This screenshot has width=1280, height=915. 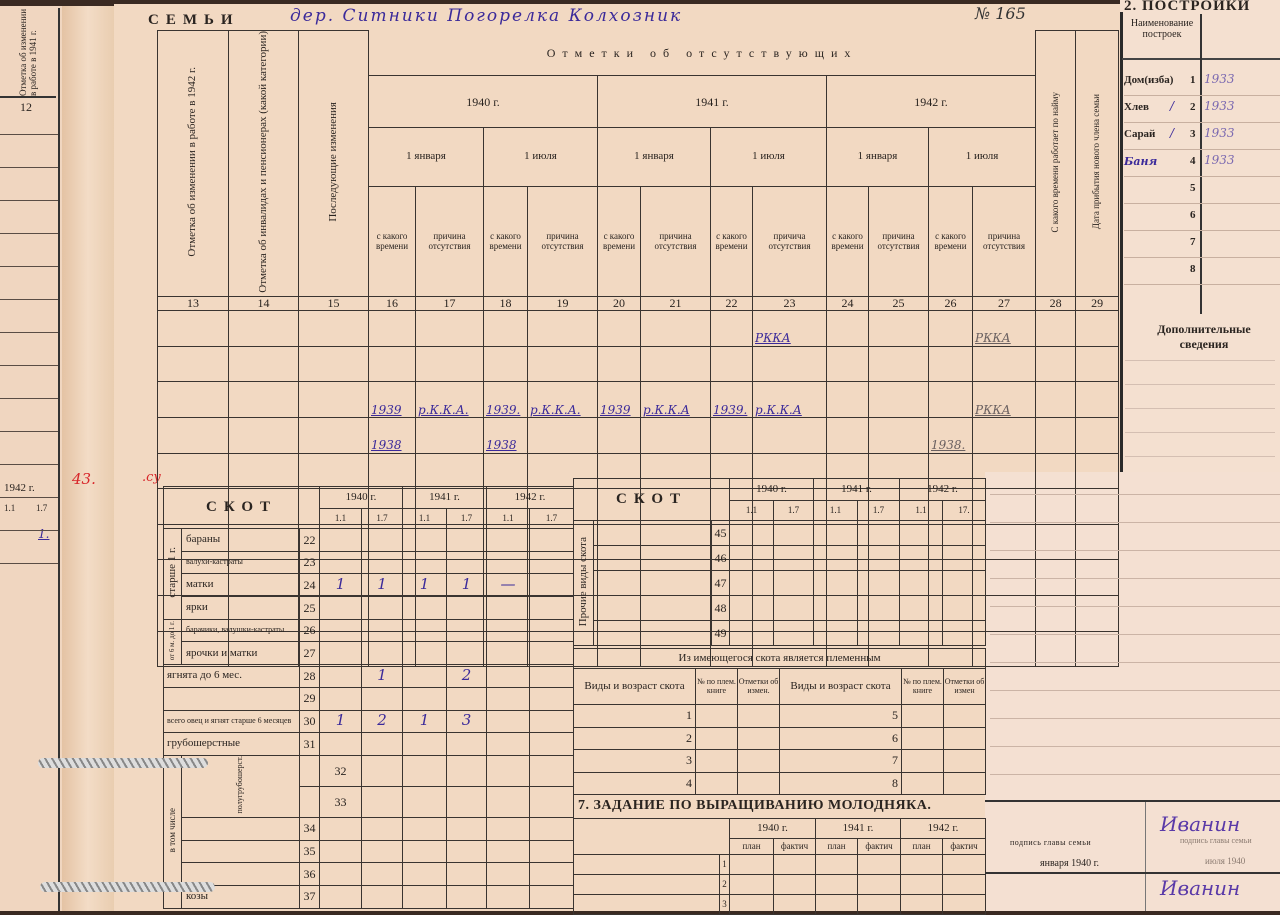 I want to click on breeding-left-num: 4, so click(x=634, y=783).